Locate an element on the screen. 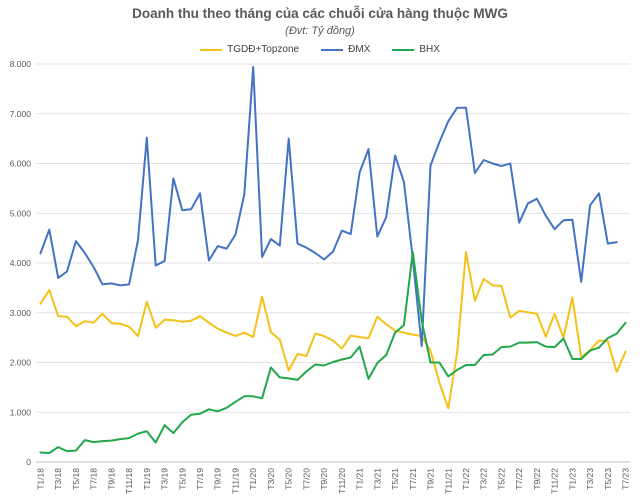 The width and height of the screenshot is (640, 500). legend-swatch-bhx is located at coordinates (403, 49).